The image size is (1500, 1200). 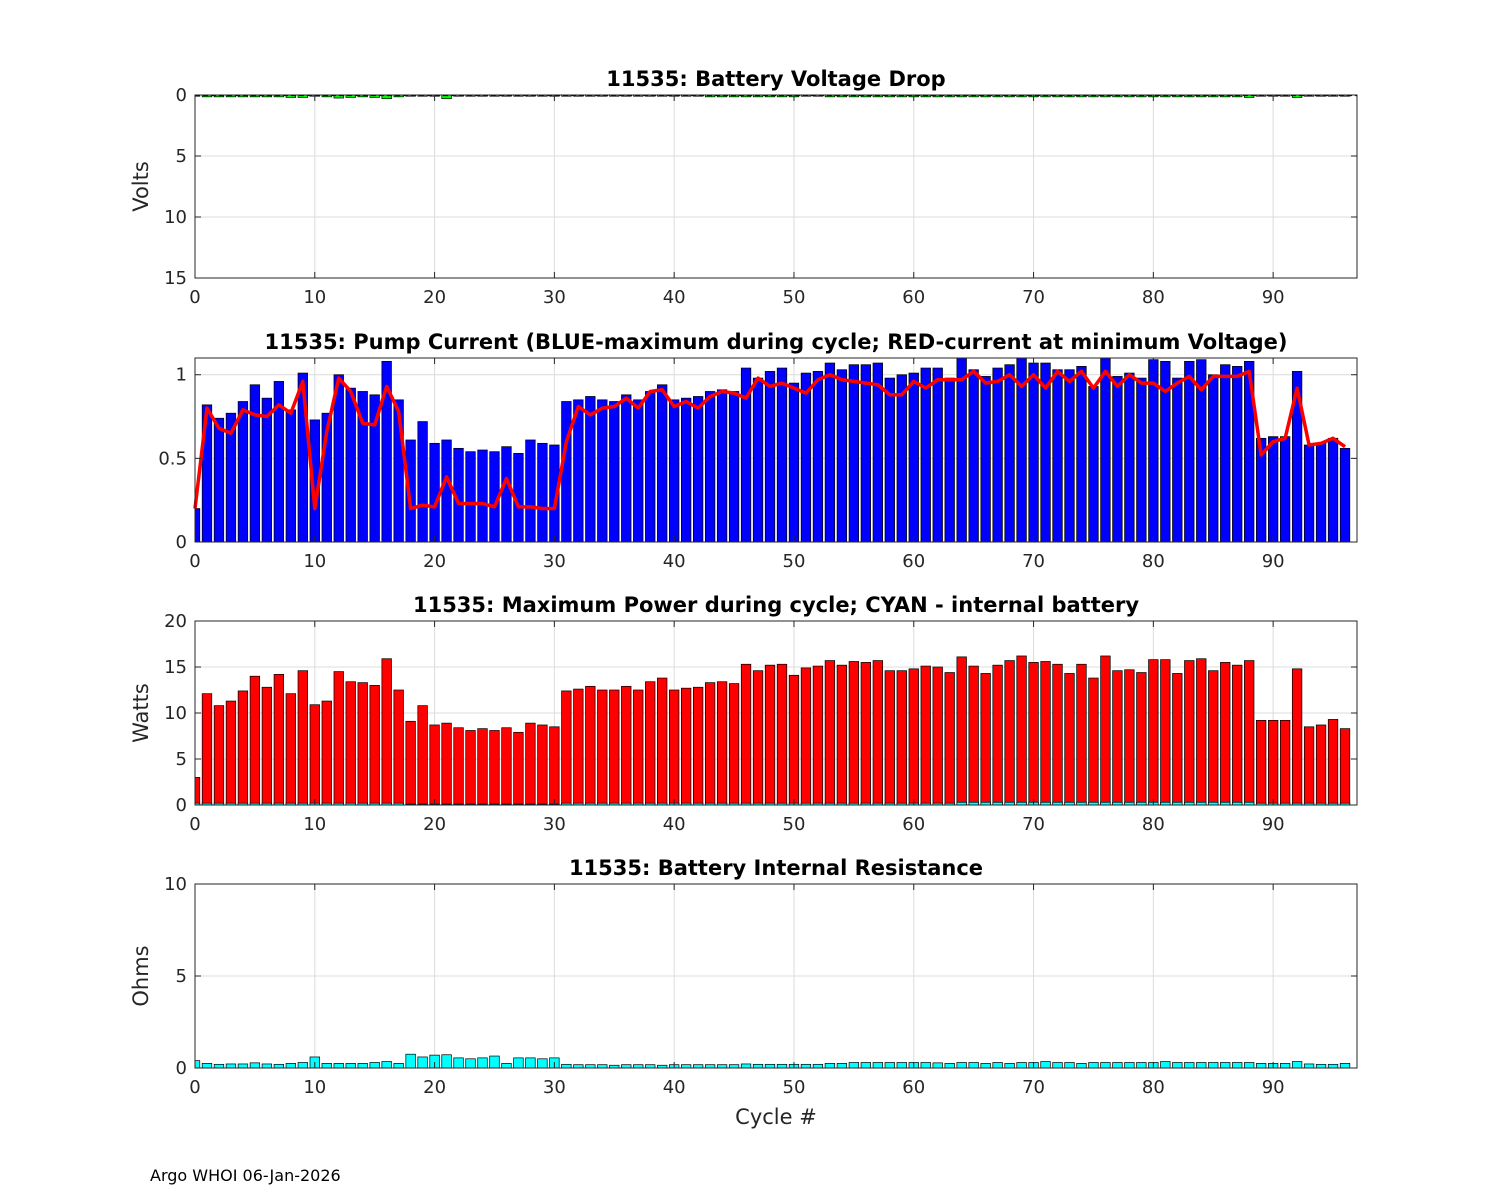 I want to click on y-axis-label: Ohms, so click(x=141, y=975).